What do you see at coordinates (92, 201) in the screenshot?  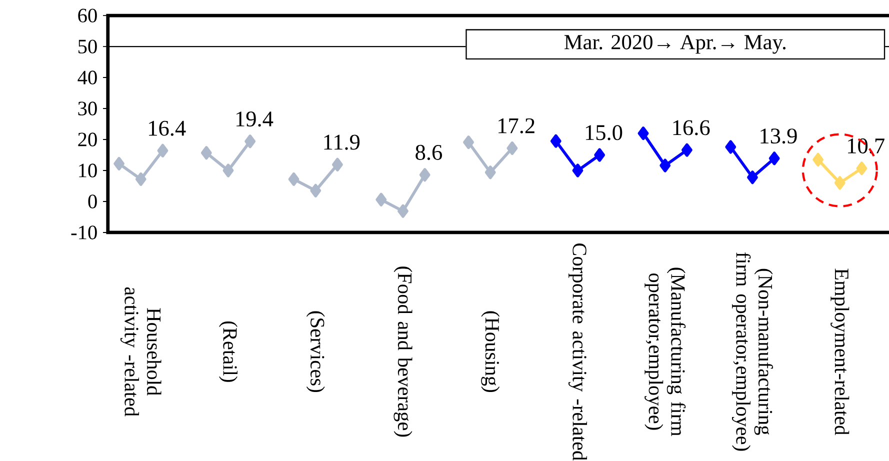 I see `y-tick-label: 0` at bounding box center [92, 201].